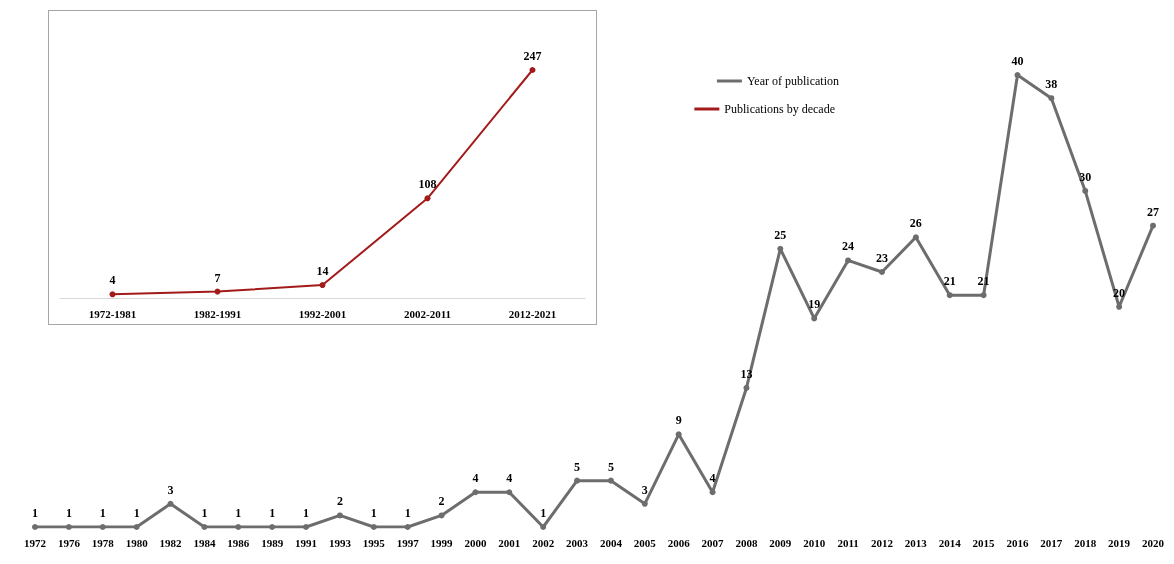 The width and height of the screenshot is (1174, 564). Describe the element at coordinates (374, 542) in the screenshot. I see `x-tick-label: 1995` at that location.